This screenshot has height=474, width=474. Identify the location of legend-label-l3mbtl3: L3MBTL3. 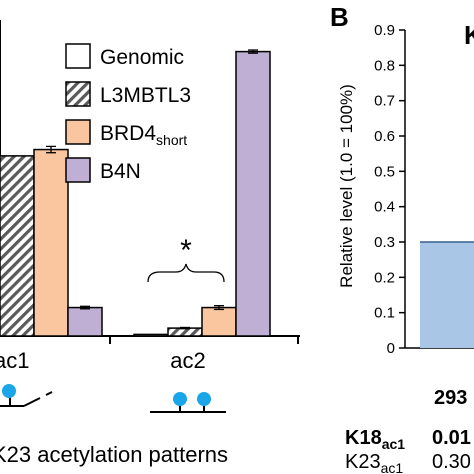
(145, 95).